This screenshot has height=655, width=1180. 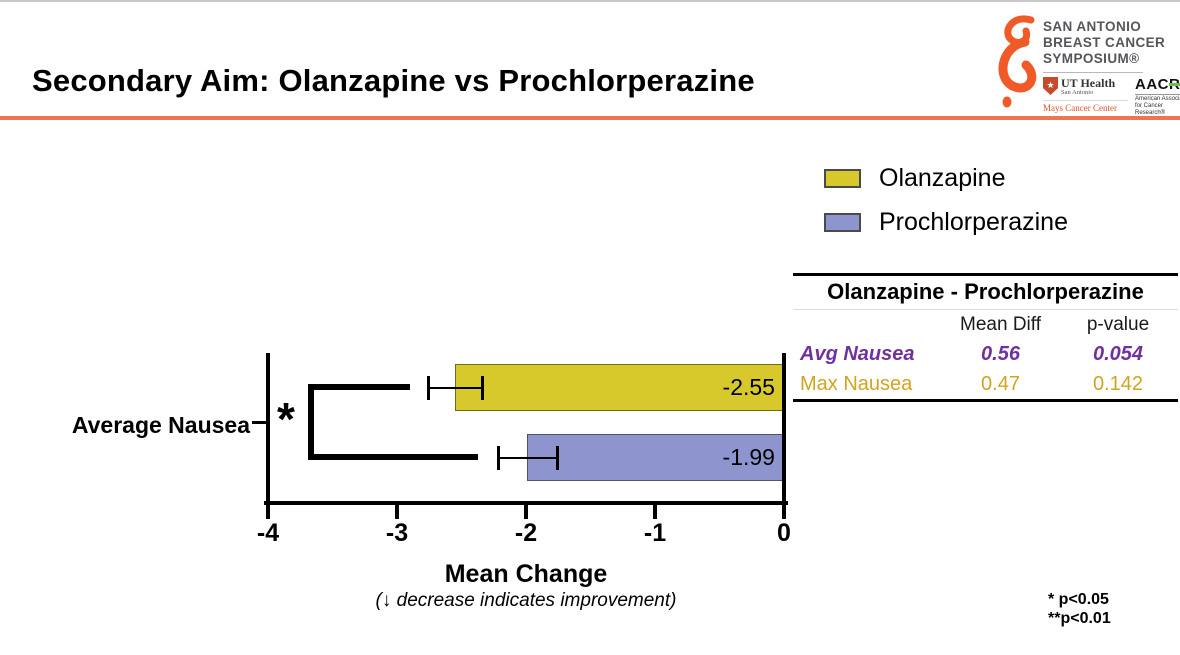 What do you see at coordinates (1118, 383) in the screenshot?
I see `p-value: 0.142` at bounding box center [1118, 383].